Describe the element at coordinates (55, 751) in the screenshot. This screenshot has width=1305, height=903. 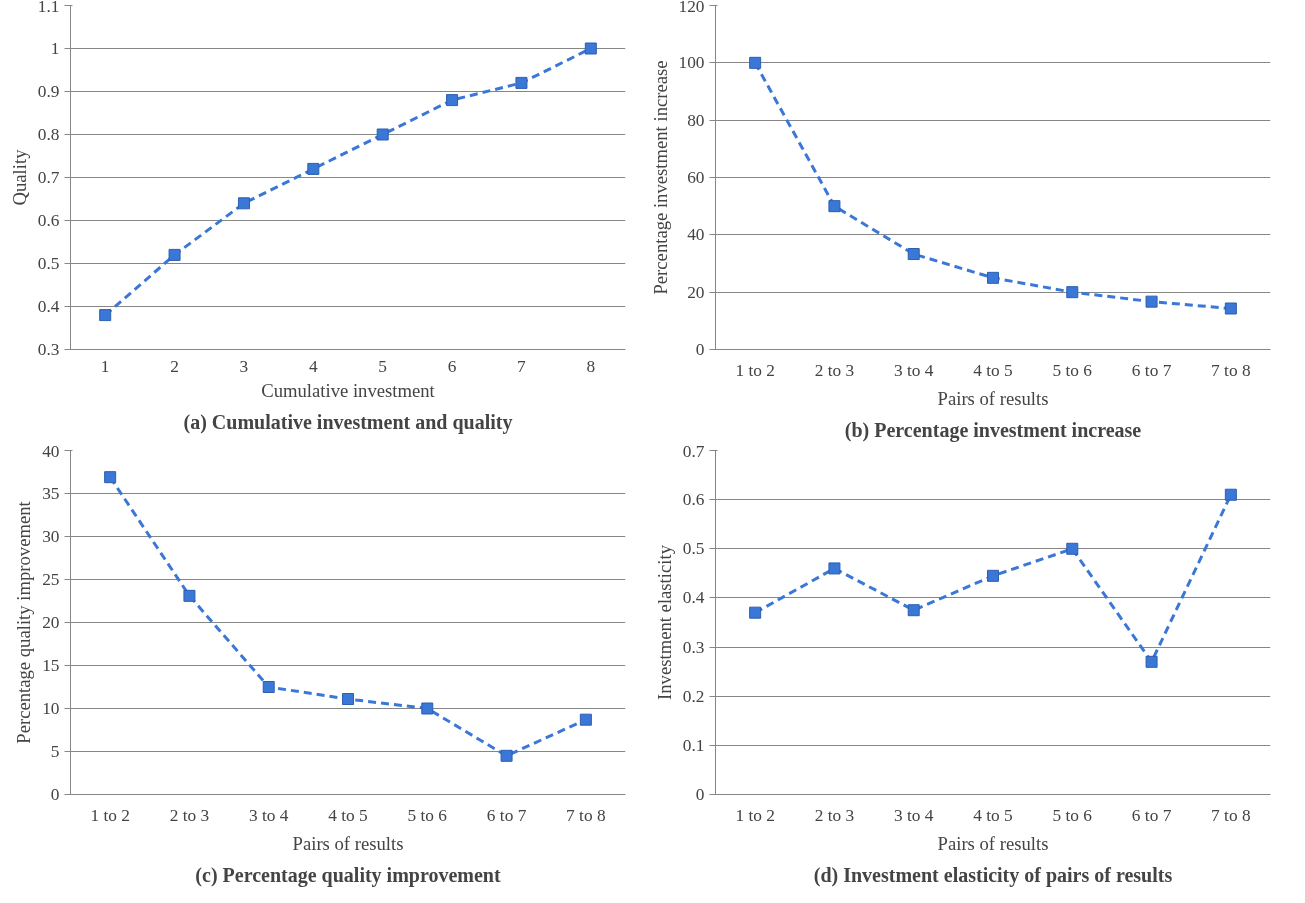
I see `y-tick-label: 5` at that location.